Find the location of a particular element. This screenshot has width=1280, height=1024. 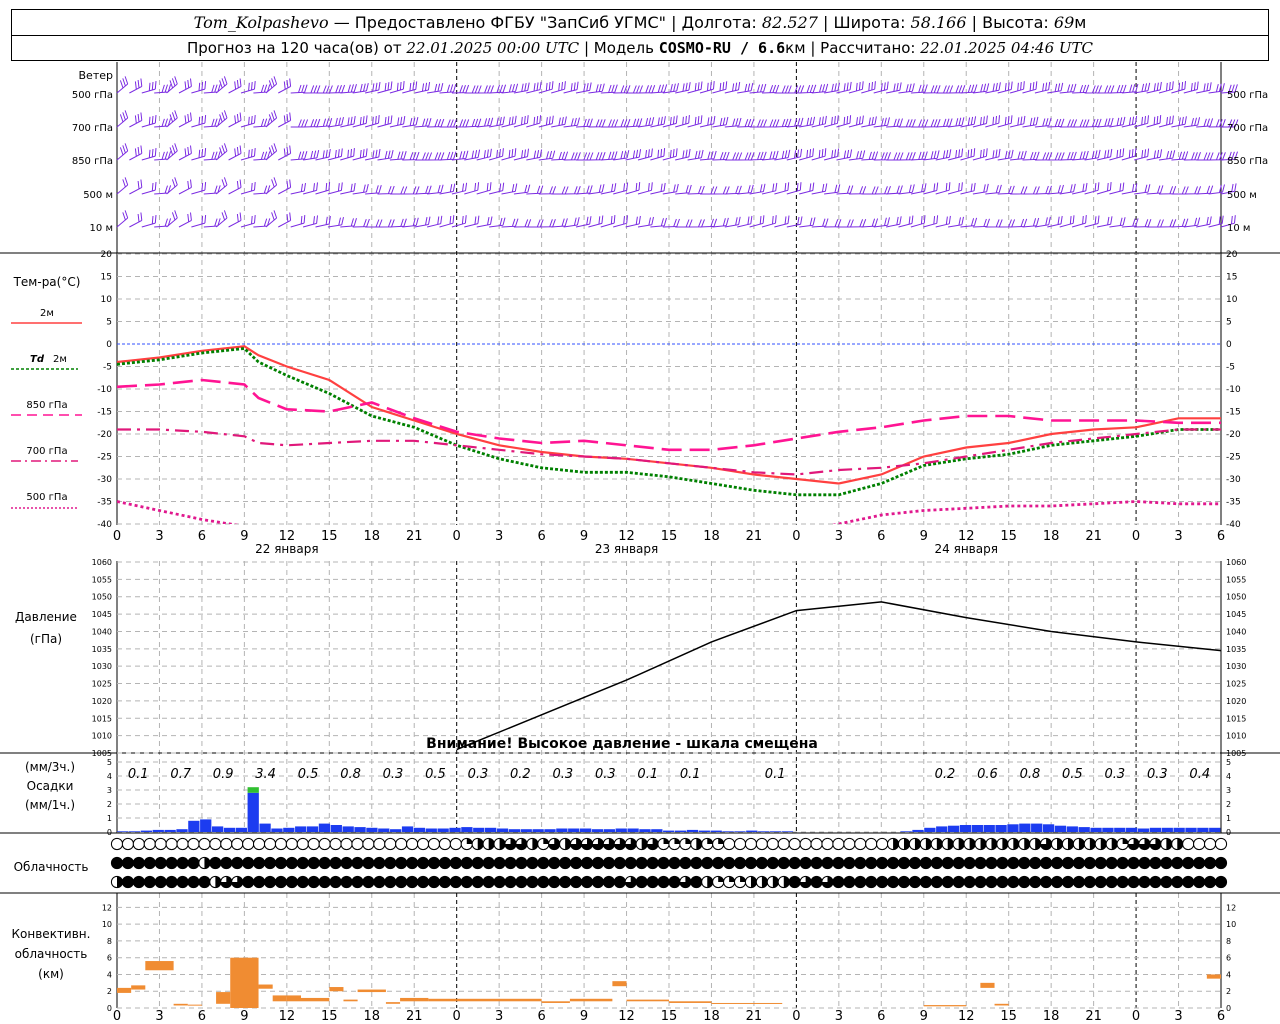

temp-ytick-left-5: -5 is located at coordinates (107, 368).